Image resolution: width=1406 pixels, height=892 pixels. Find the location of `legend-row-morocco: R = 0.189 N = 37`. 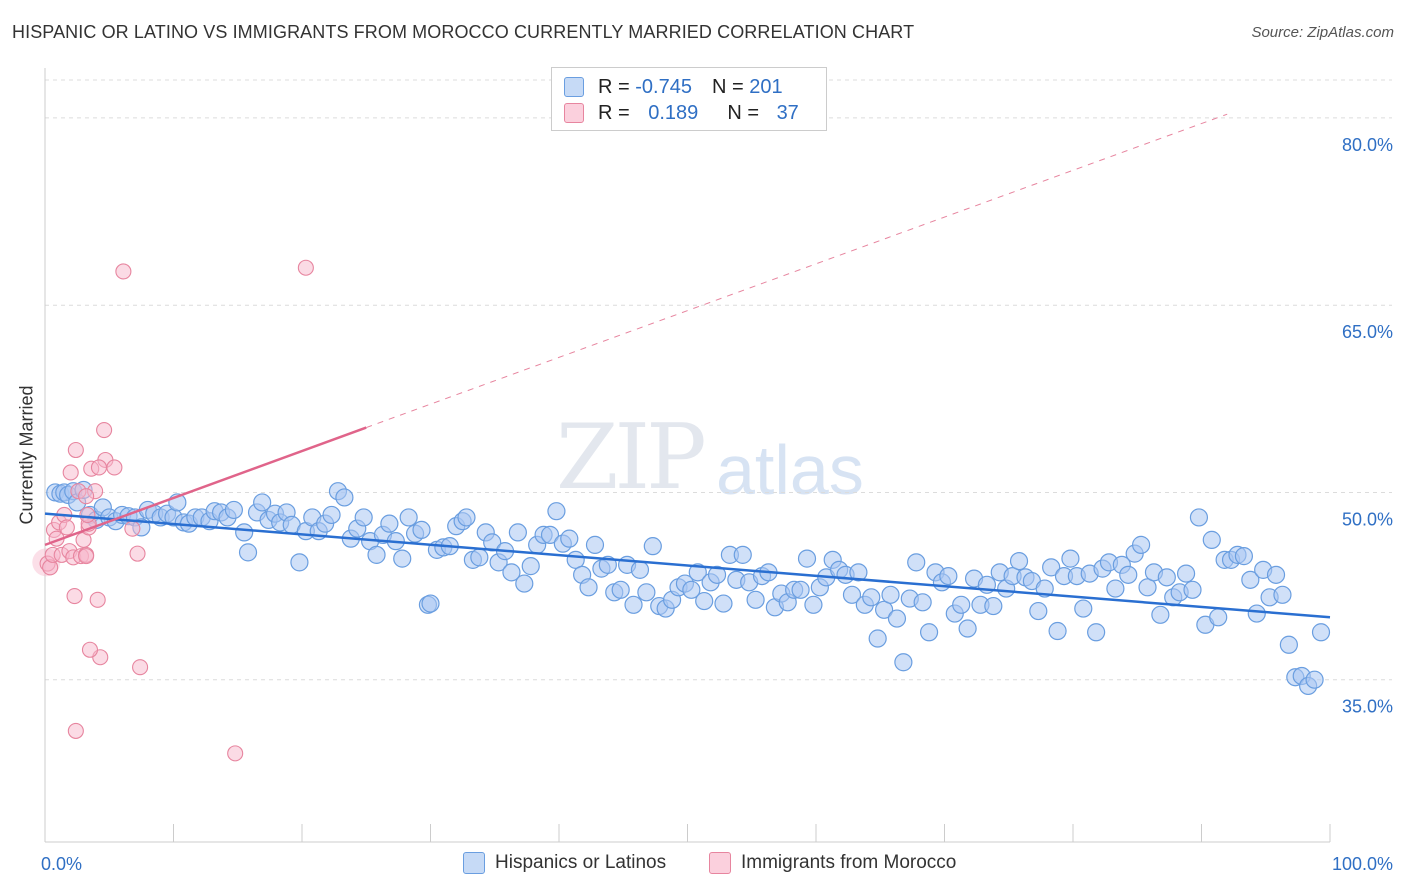

legend-row-morocco: R = 0.189 N = 37 is located at coordinates (681, 113).